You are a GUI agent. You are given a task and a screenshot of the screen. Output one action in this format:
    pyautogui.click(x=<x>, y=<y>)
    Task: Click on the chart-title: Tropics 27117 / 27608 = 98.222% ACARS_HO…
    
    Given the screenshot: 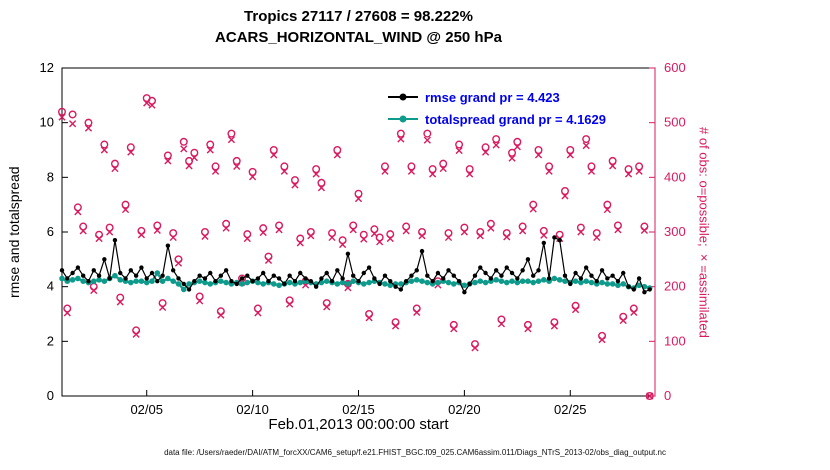 What is the action you would take?
    pyautogui.click(x=358, y=27)
    